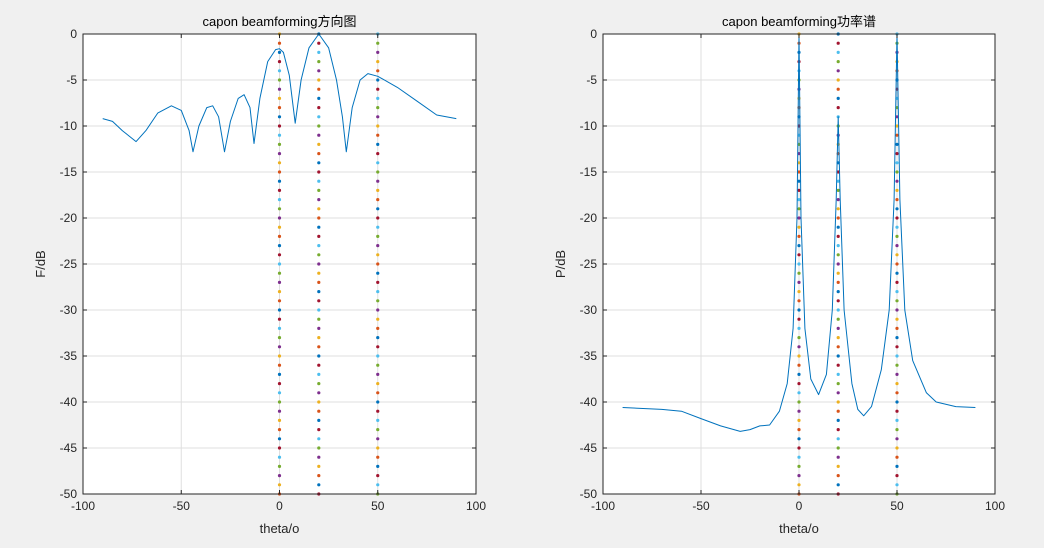 The height and width of the screenshot is (548, 1044). What do you see at coordinates (182, 506) in the screenshot?
I see `x-tick-label: -50` at bounding box center [182, 506].